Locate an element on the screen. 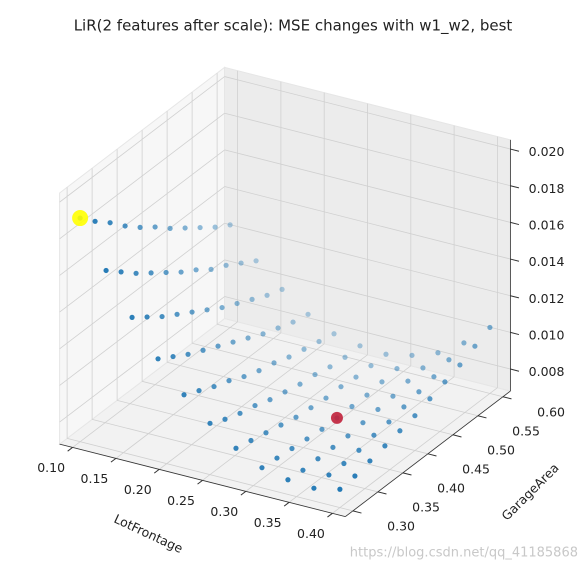  y-tick-label: 0.45 is located at coordinates (476, 469).